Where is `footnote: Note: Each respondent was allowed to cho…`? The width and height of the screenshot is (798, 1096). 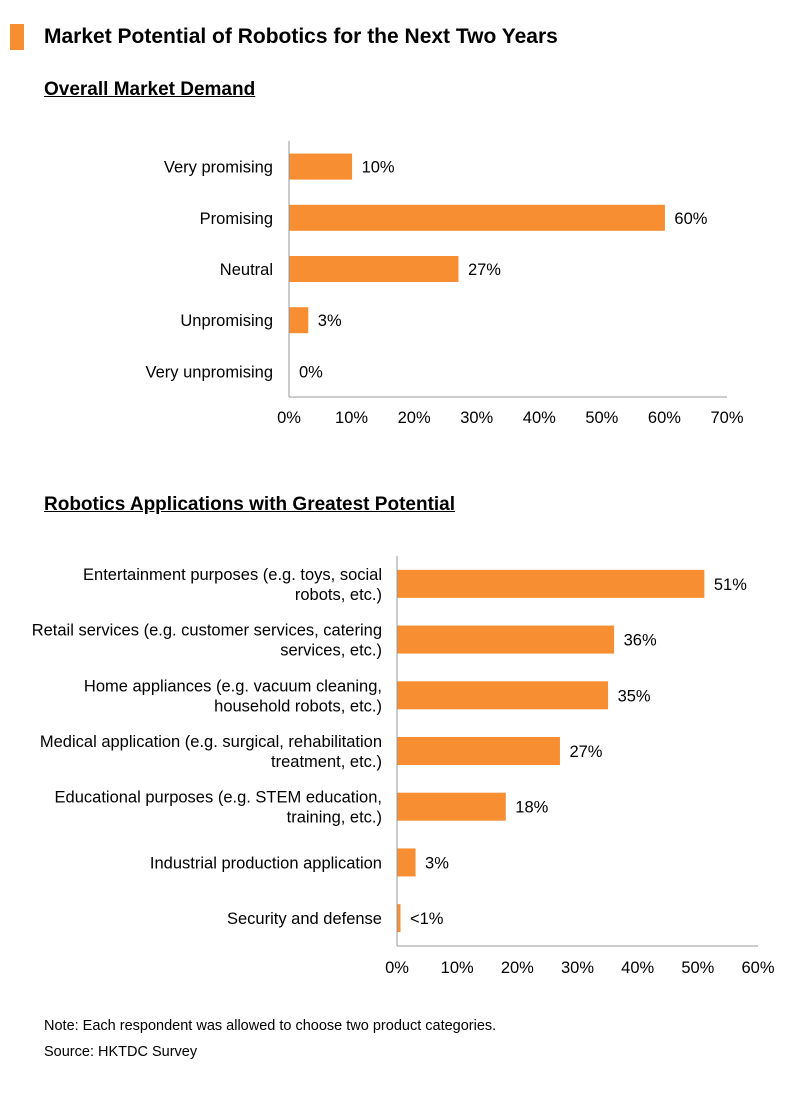 footnote: Note: Each respondent was allowed to cho… is located at coordinates (270, 1026).